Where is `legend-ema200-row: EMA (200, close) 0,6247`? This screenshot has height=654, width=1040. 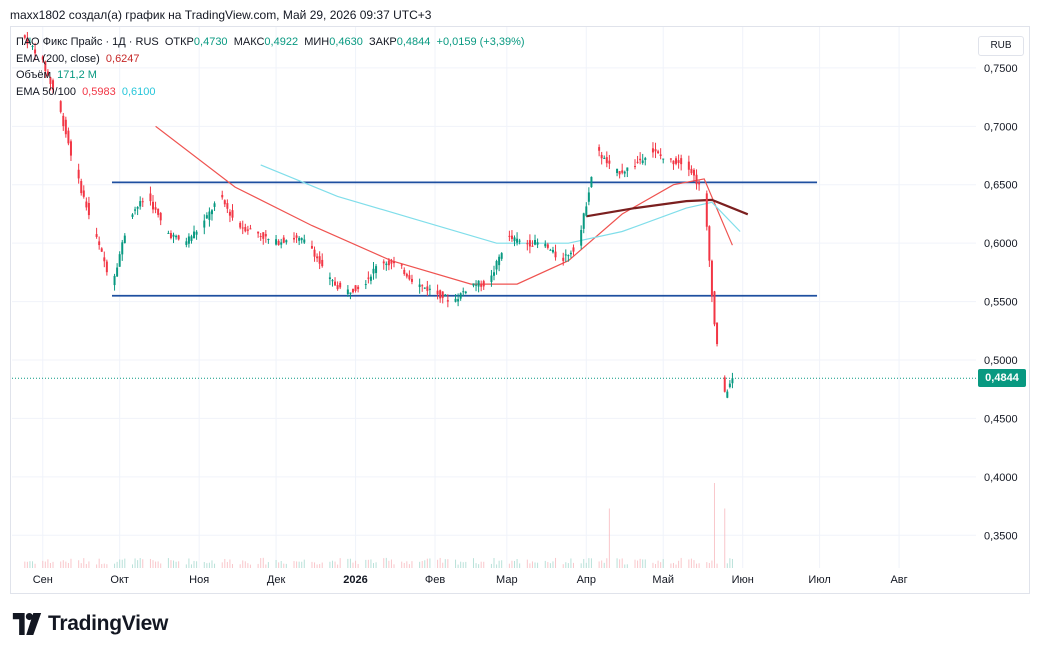 legend-ema200-row: EMA (200, close) 0,6247 is located at coordinates (270, 59).